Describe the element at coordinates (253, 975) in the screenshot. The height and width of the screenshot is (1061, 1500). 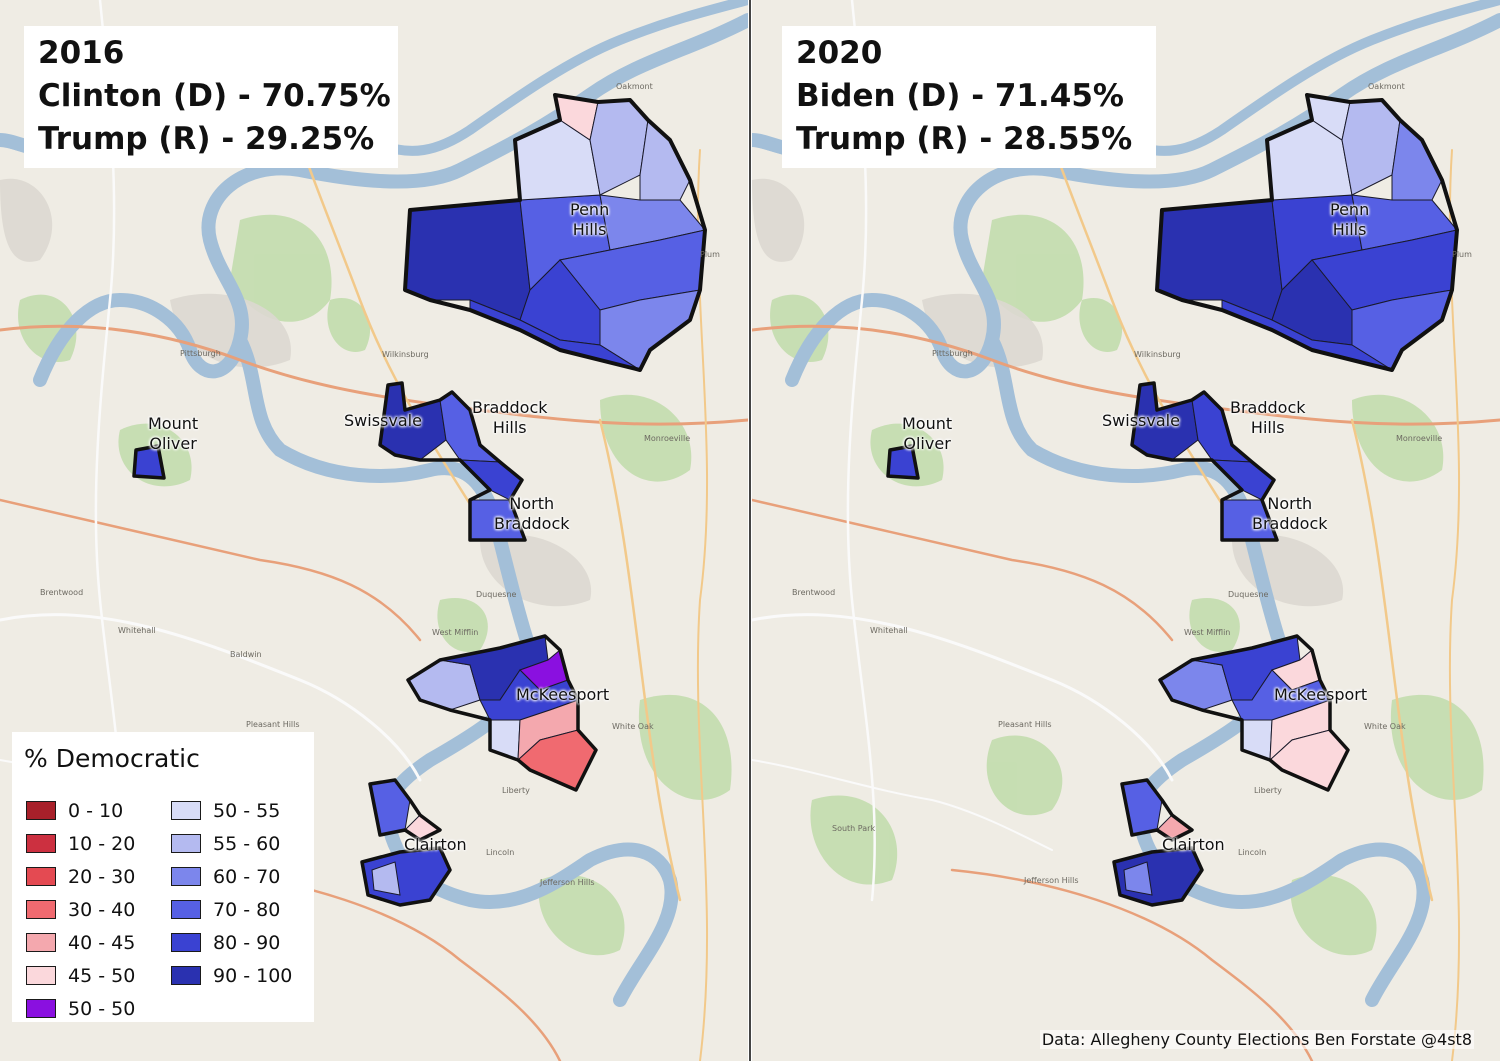
I see `legend-label: 90 - 100` at that location.